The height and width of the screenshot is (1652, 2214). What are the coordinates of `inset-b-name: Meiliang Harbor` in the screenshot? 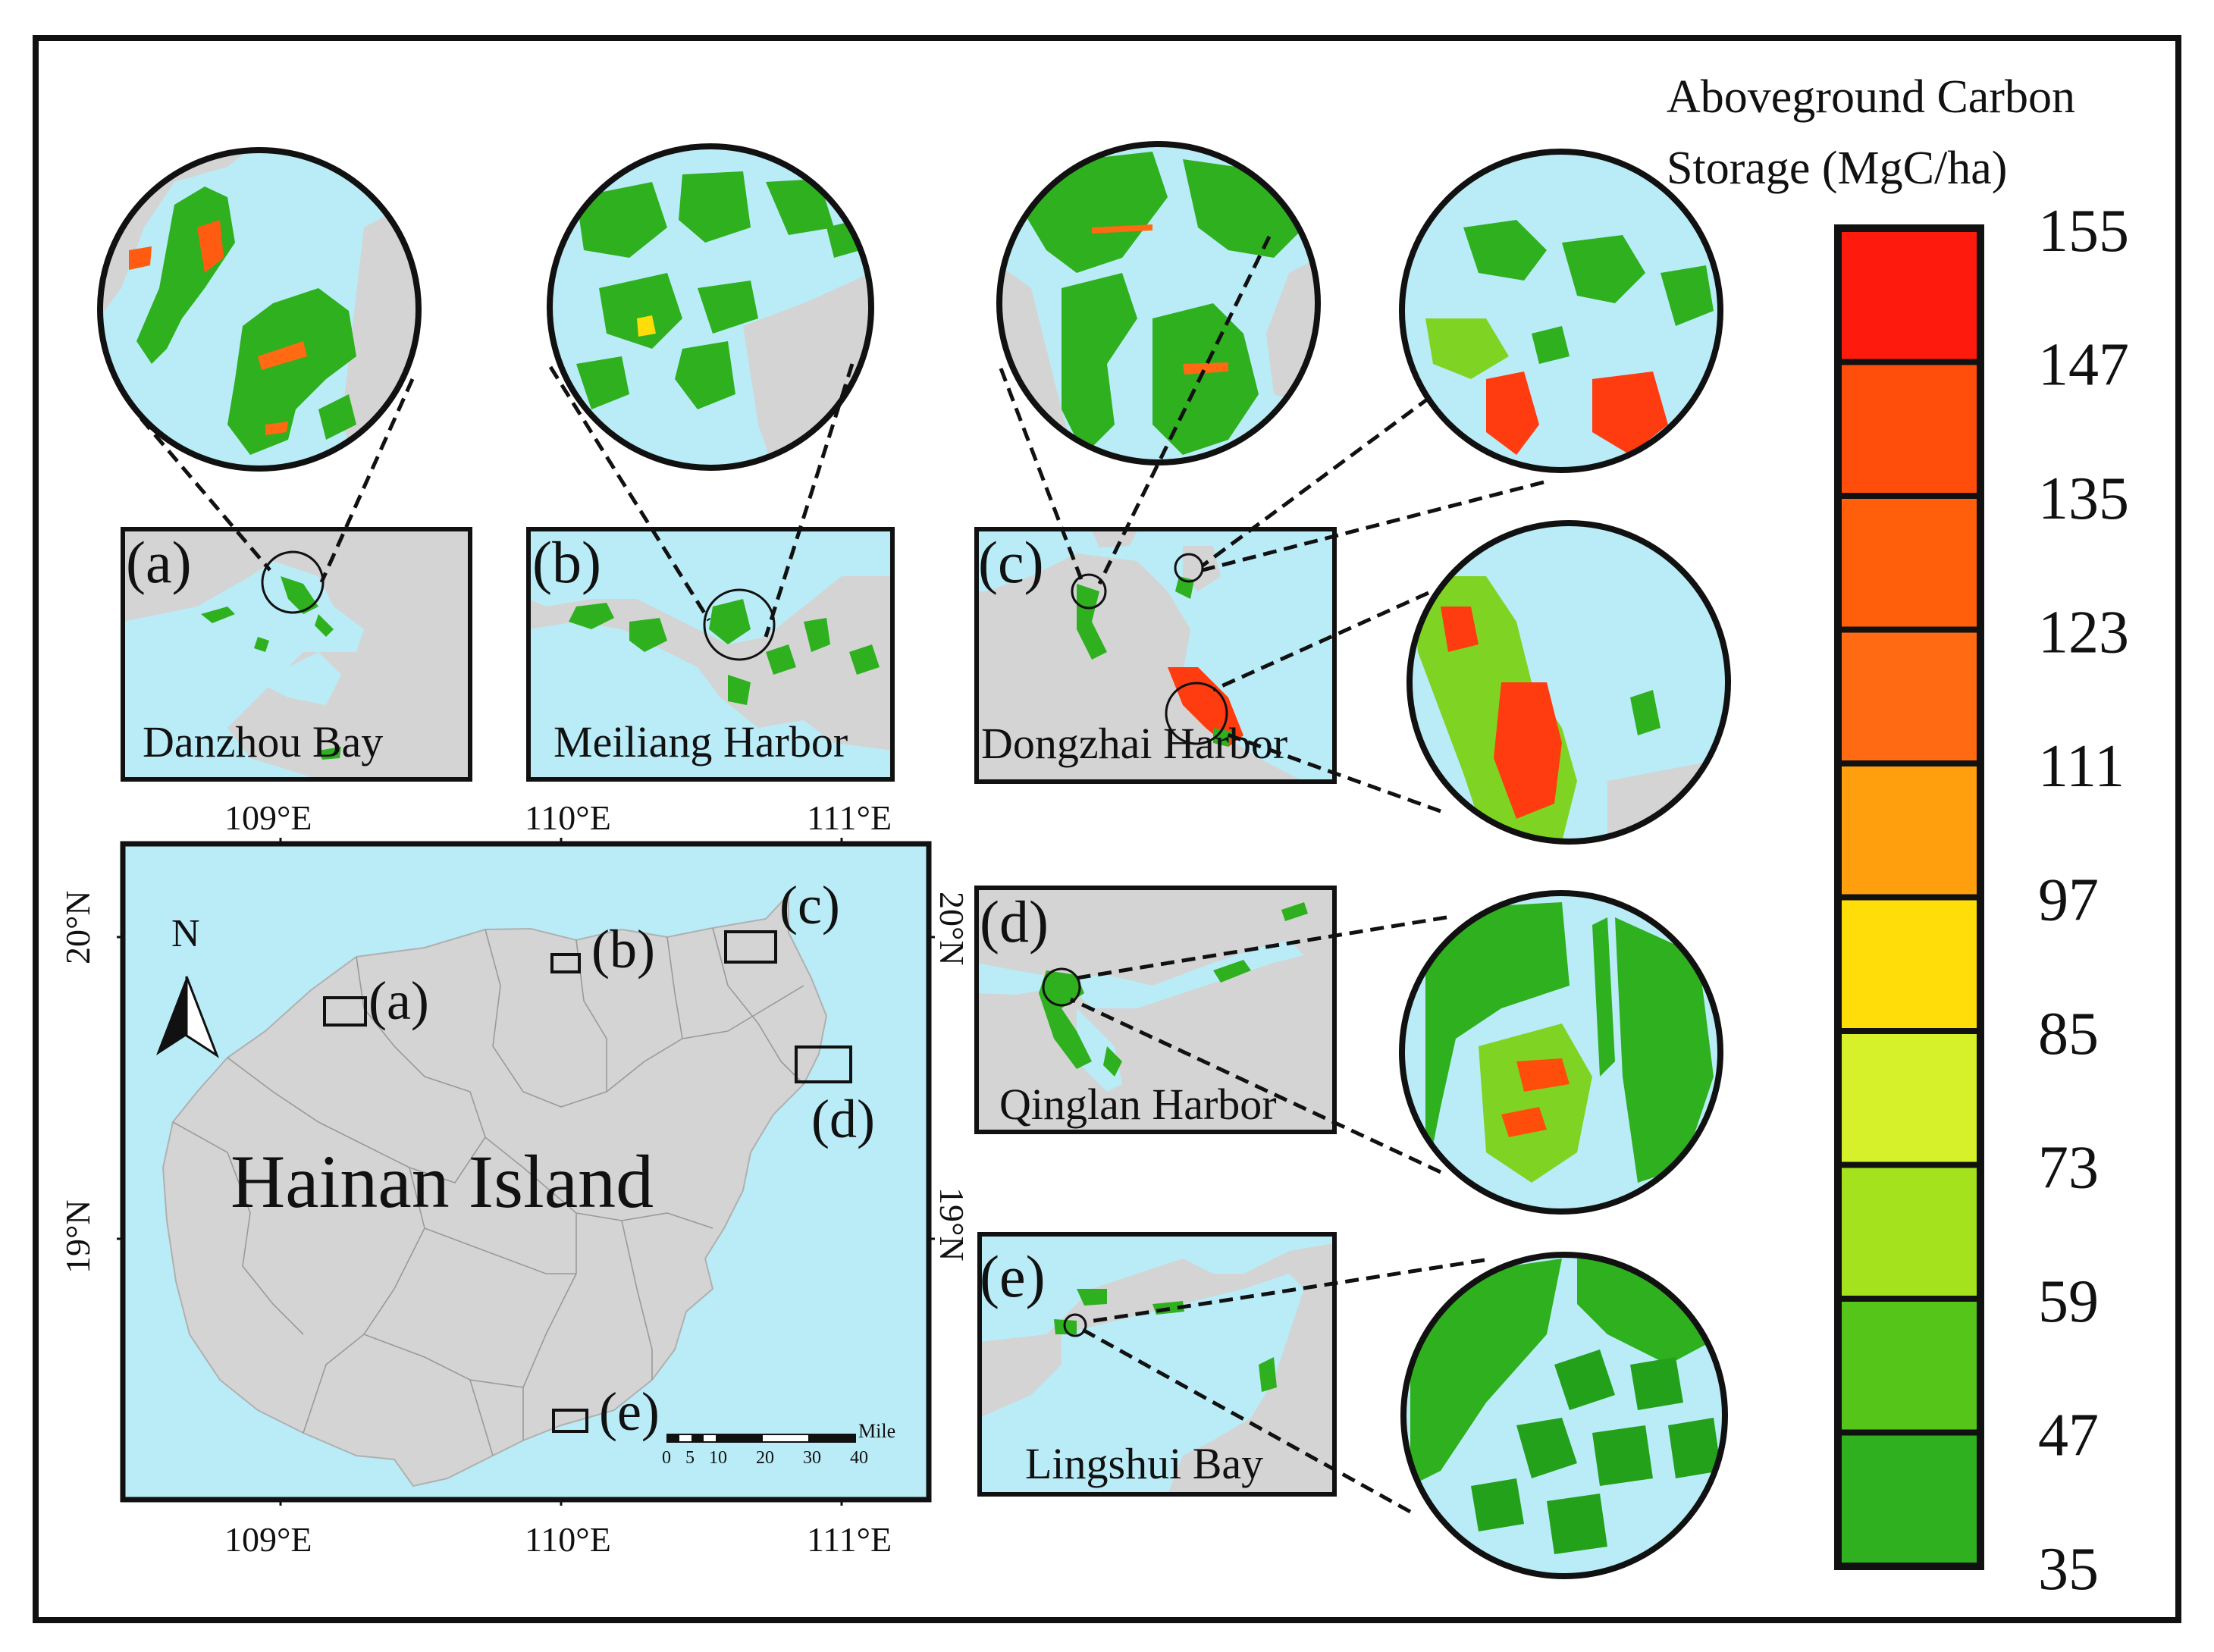 It's located at (701, 741).